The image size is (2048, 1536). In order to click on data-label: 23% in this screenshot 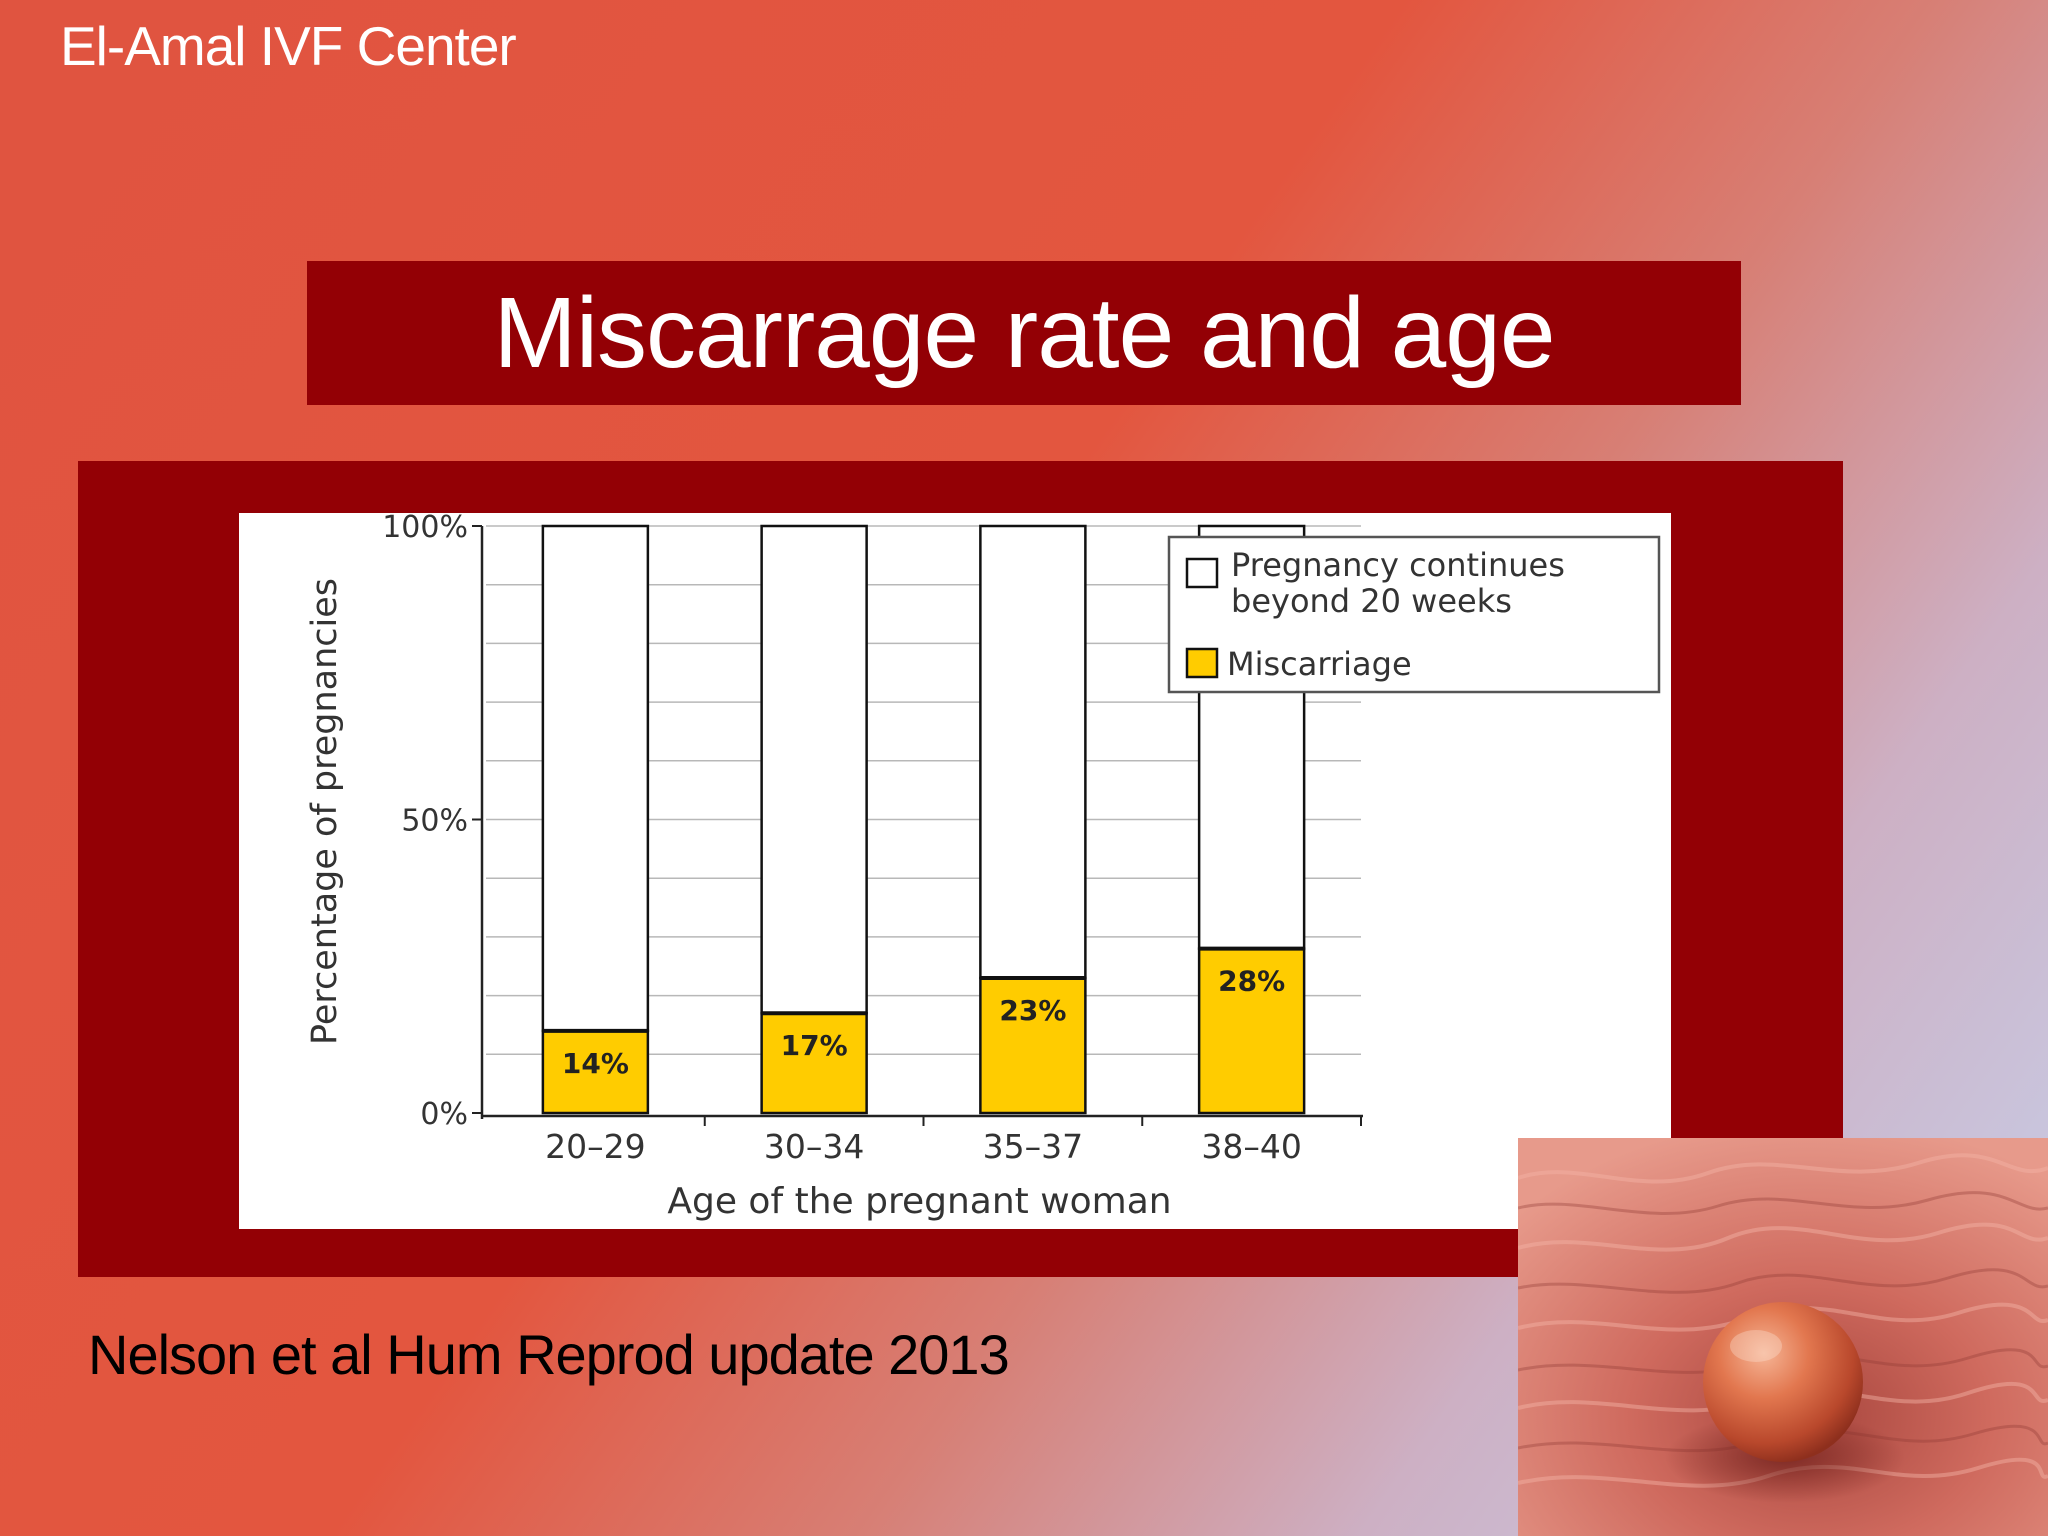, I will do `click(1032, 1010)`.